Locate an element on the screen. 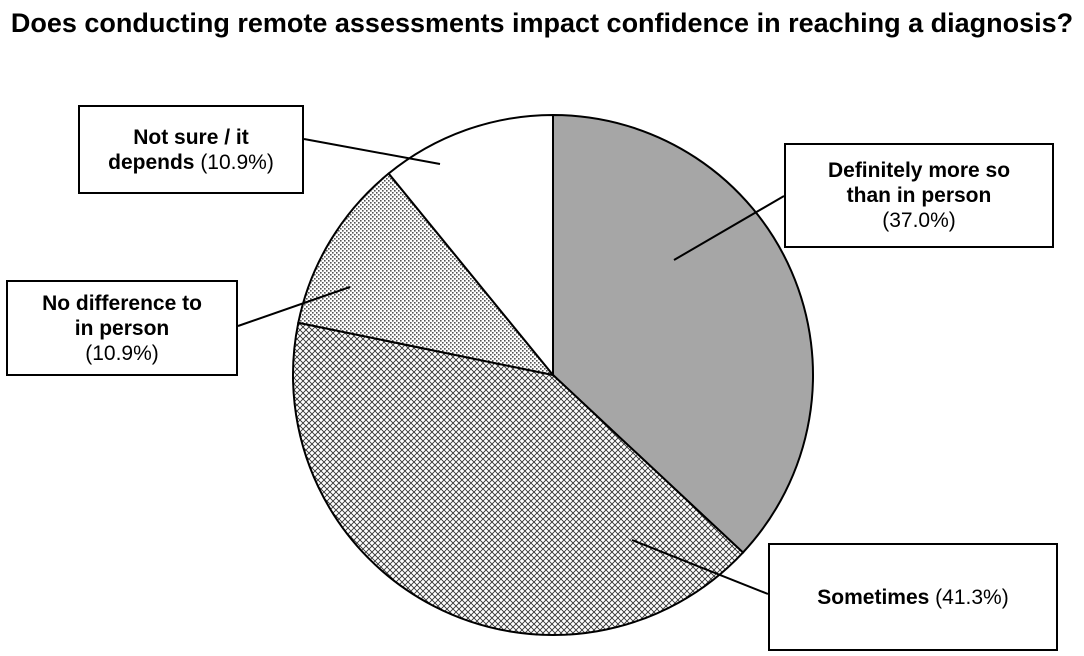 This screenshot has height=656, width=1084. callout-definitely-line1: Definitely more so is located at coordinates (919, 170).